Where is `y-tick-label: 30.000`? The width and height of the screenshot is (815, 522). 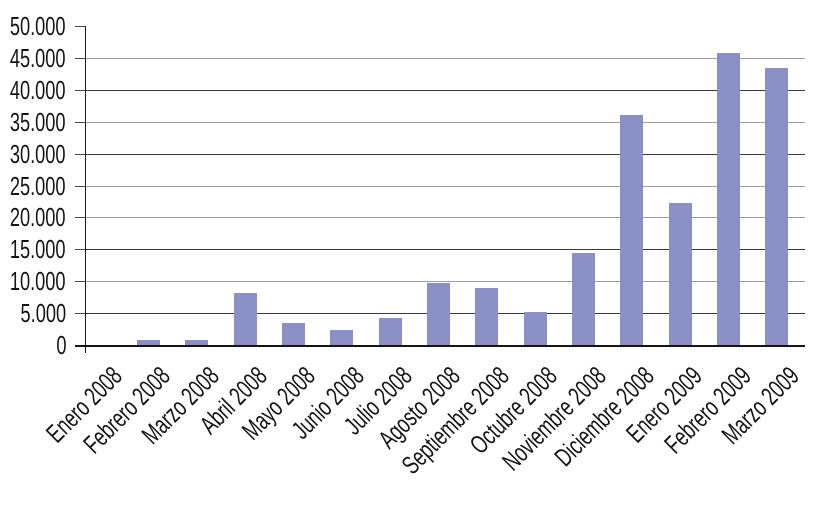
y-tick-label: 30.000 is located at coordinates (33, 154).